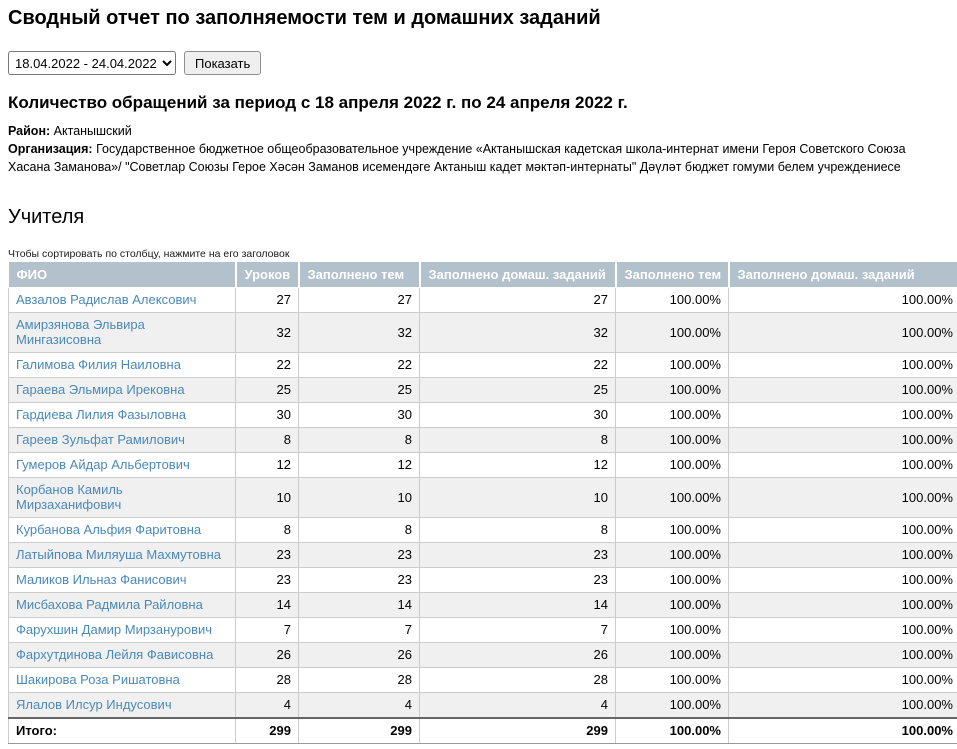  I want to click on teacher-link: Фархутдинова Лейля Фависовна, so click(114, 654).